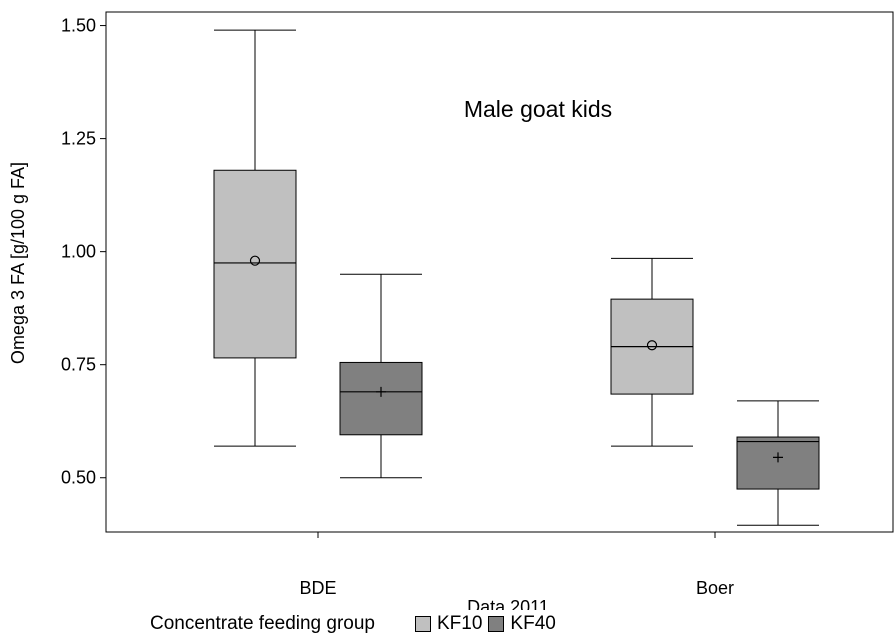 The height and width of the screenshot is (636, 895). I want to click on box-kf40-bde, so click(381, 398).